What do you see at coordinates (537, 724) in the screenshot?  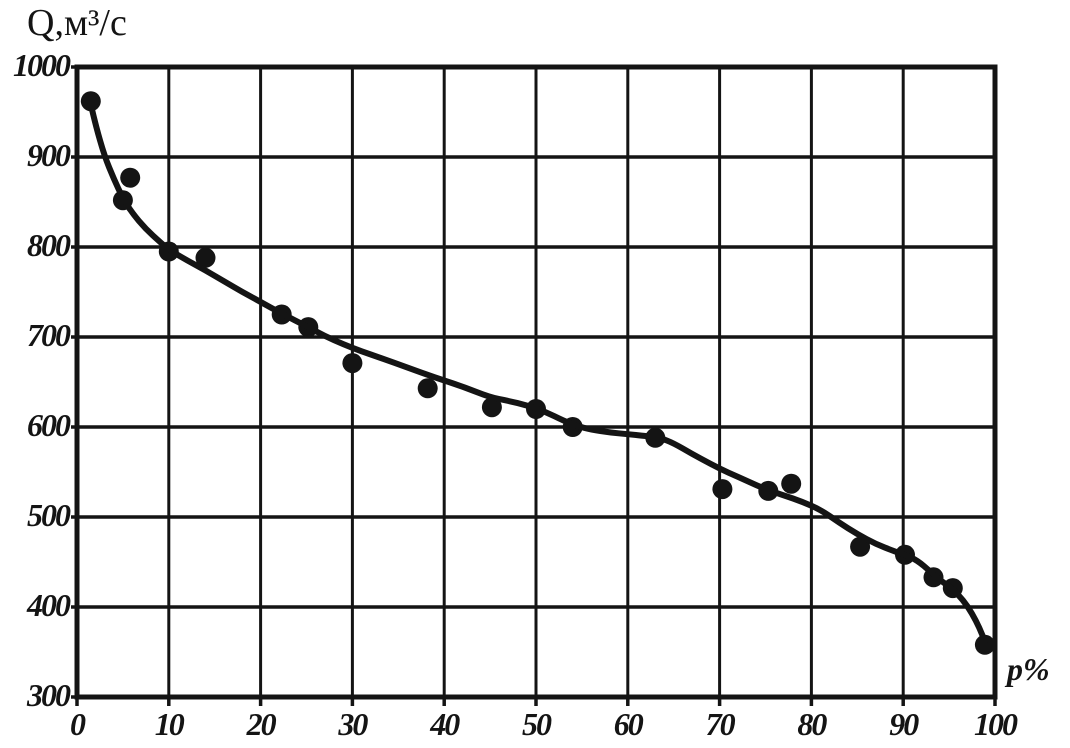 I see `x-tick-label: 50` at bounding box center [537, 724].